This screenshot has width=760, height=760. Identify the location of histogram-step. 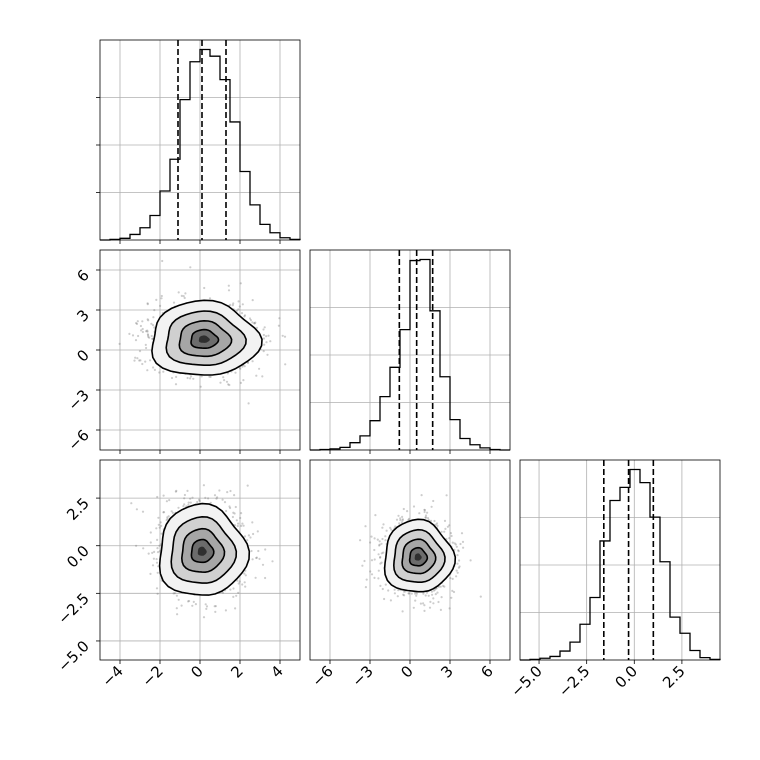
(620, 564).